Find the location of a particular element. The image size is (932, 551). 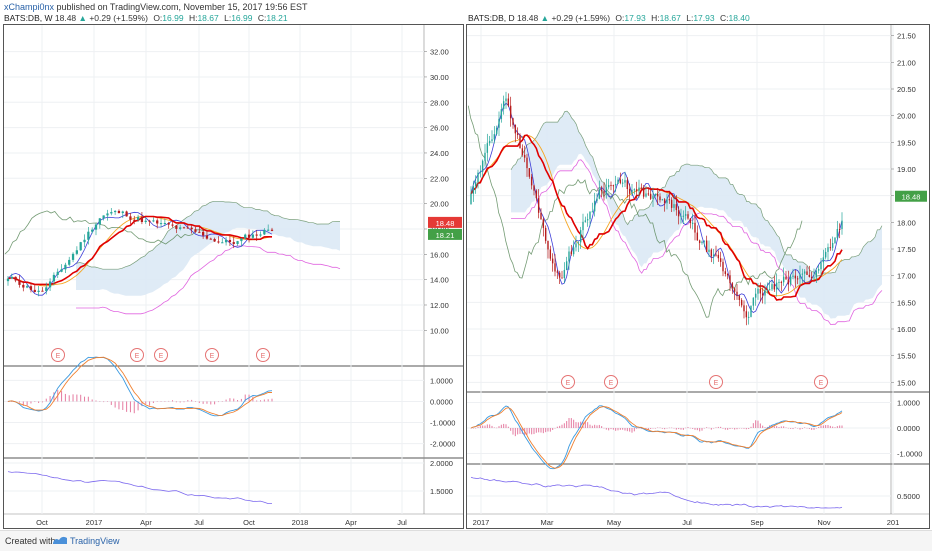

tradingview-brand: TradingView is located at coordinates (95, 541).